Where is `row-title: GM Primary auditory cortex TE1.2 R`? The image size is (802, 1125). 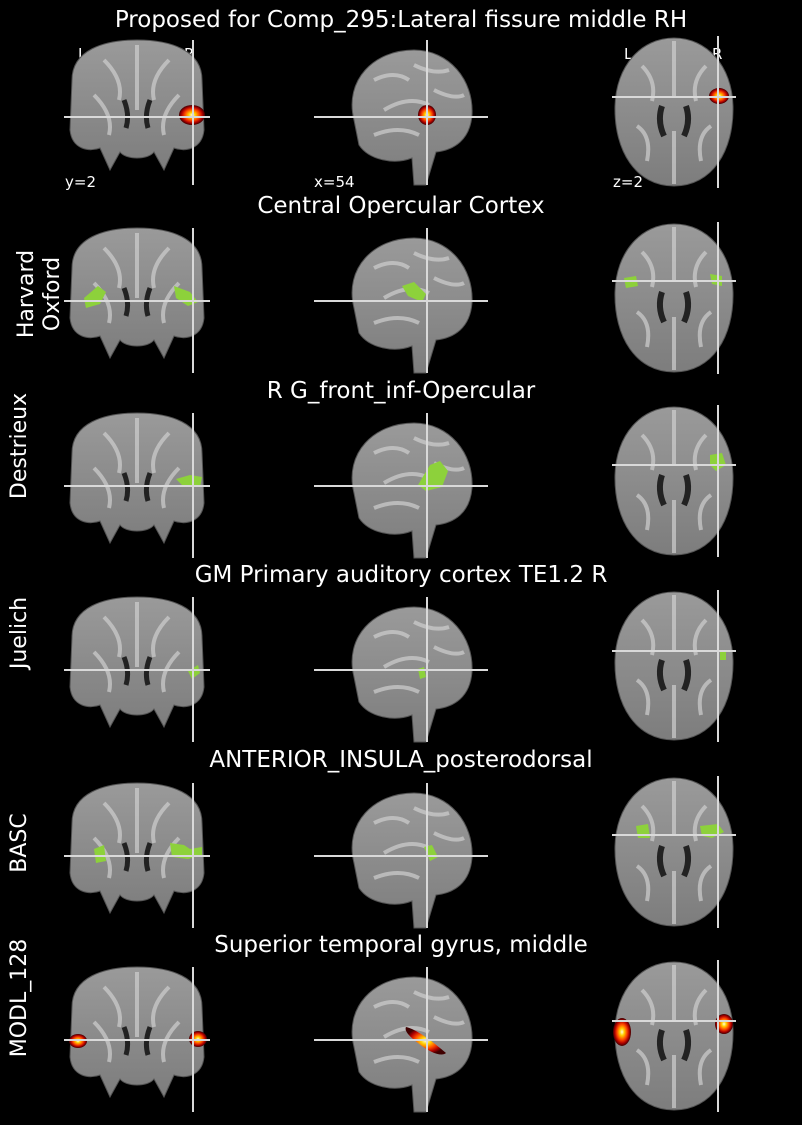
row-title: GM Primary auditory cortex TE1.2 R is located at coordinates (401, 575).